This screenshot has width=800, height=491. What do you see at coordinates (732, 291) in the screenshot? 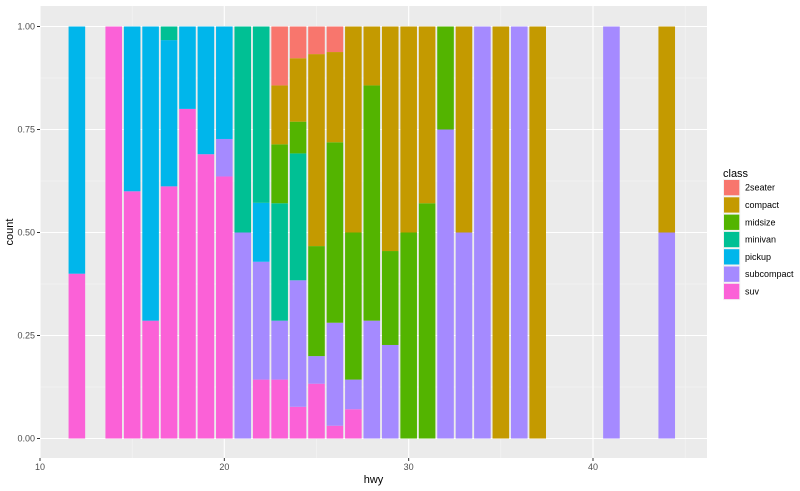
I see `legend-swatch-suv` at bounding box center [732, 291].